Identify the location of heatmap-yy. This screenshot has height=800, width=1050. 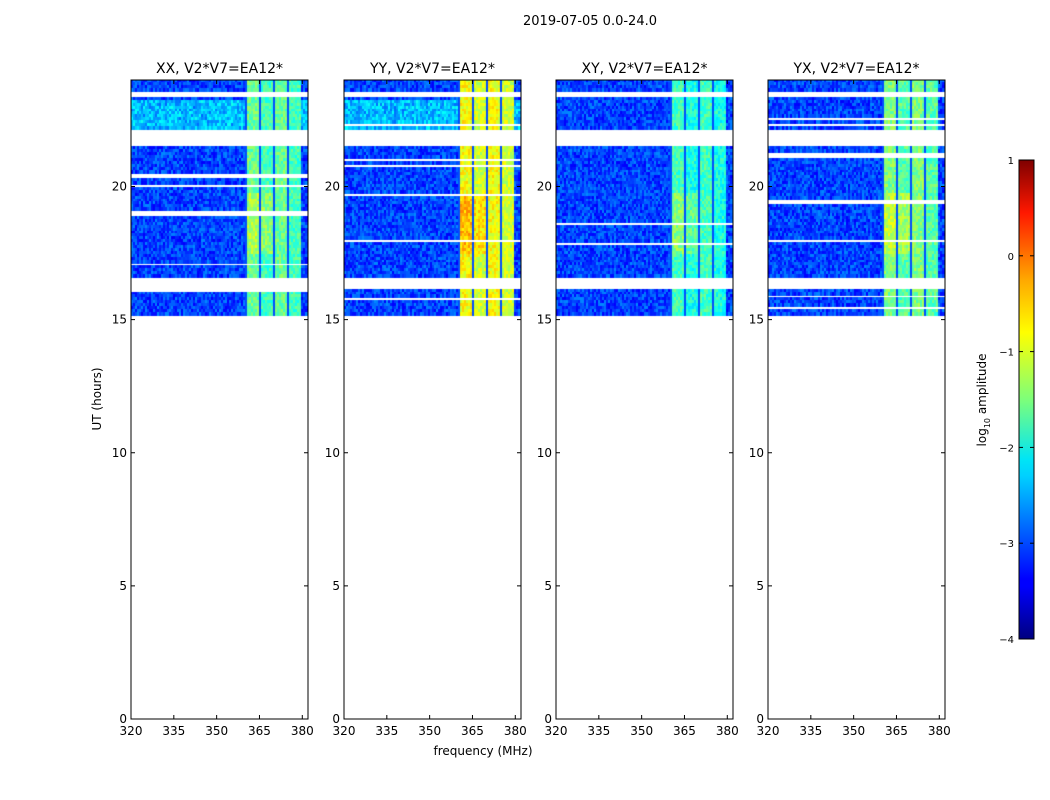
(432, 399).